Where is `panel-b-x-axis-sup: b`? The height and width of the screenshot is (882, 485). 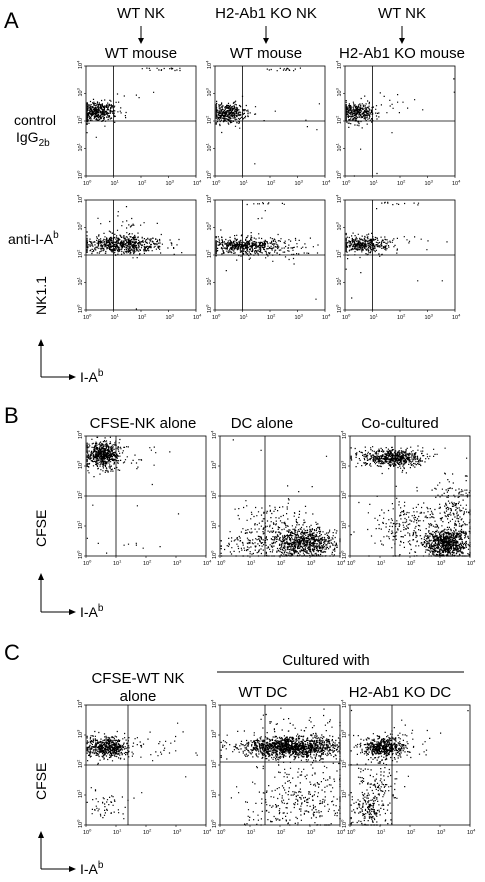 panel-b-x-axis-sup: b is located at coordinates (101, 608).